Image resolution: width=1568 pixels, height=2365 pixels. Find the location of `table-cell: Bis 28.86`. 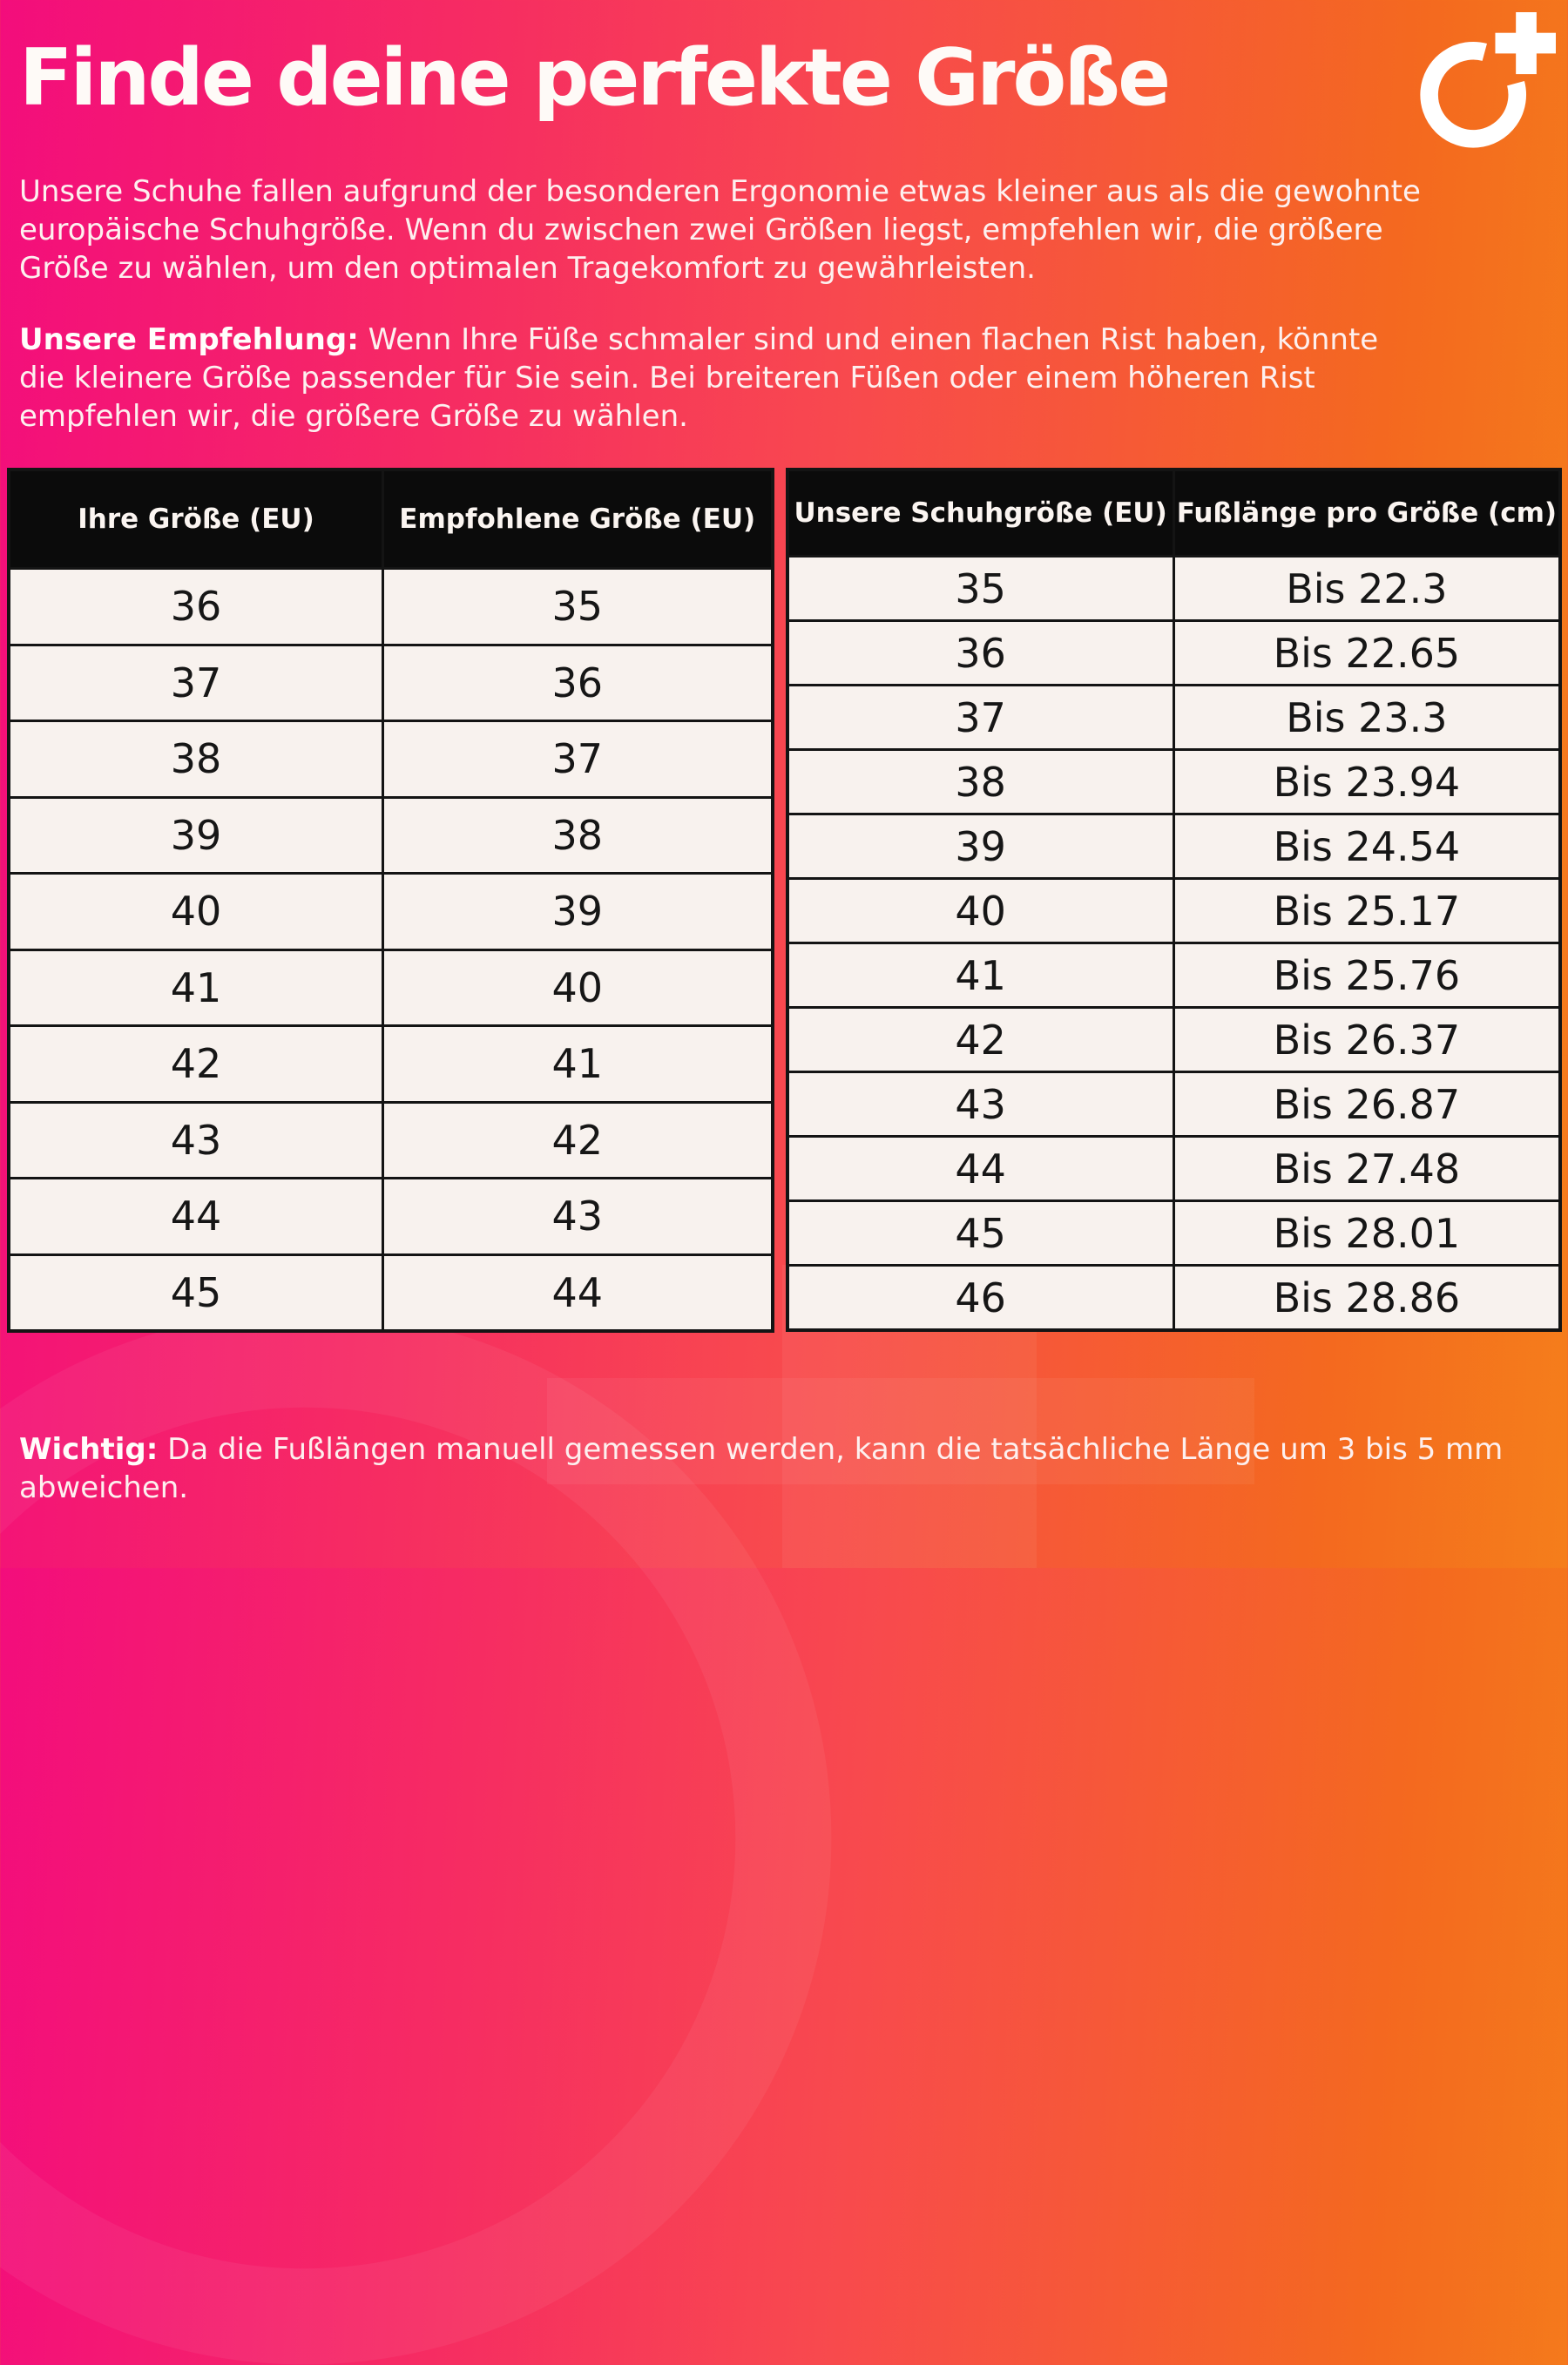

table-cell: Bis 28.86 is located at coordinates (1367, 1298).